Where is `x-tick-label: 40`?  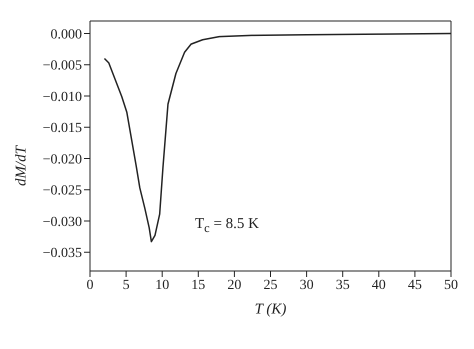 x-tick-label: 40 is located at coordinates (379, 285).